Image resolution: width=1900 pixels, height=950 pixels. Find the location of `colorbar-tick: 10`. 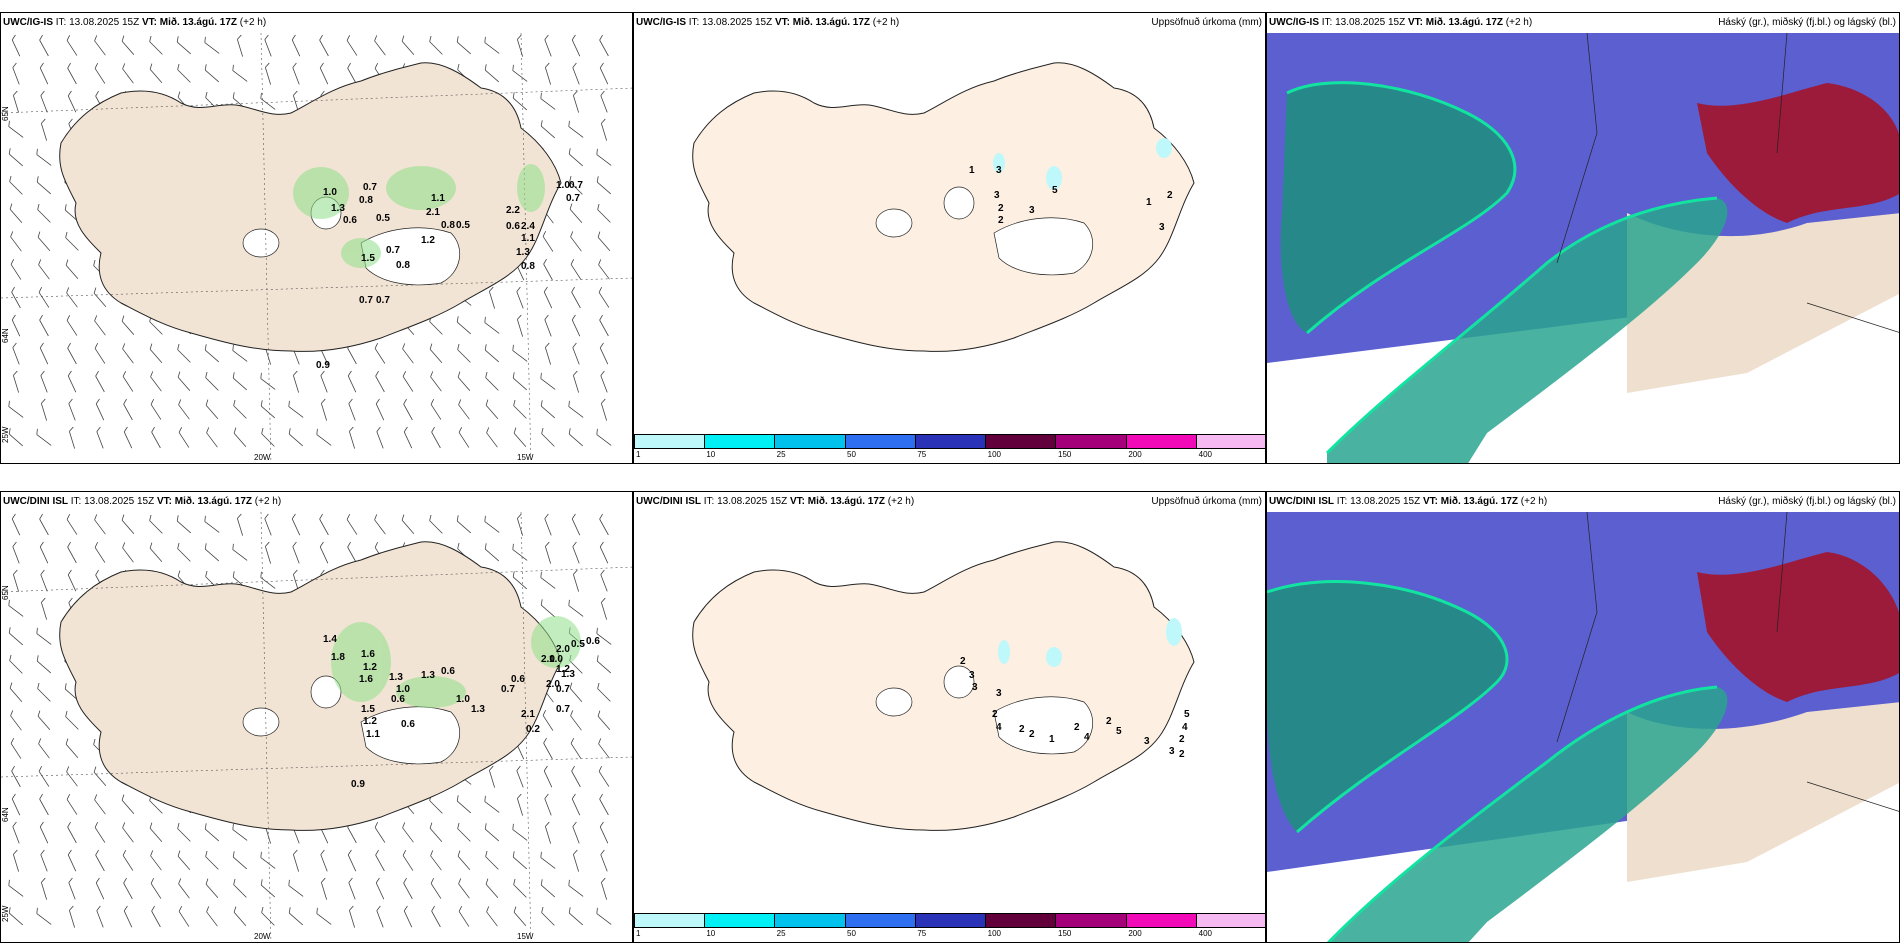

colorbar-tick: 10 is located at coordinates (711, 454).